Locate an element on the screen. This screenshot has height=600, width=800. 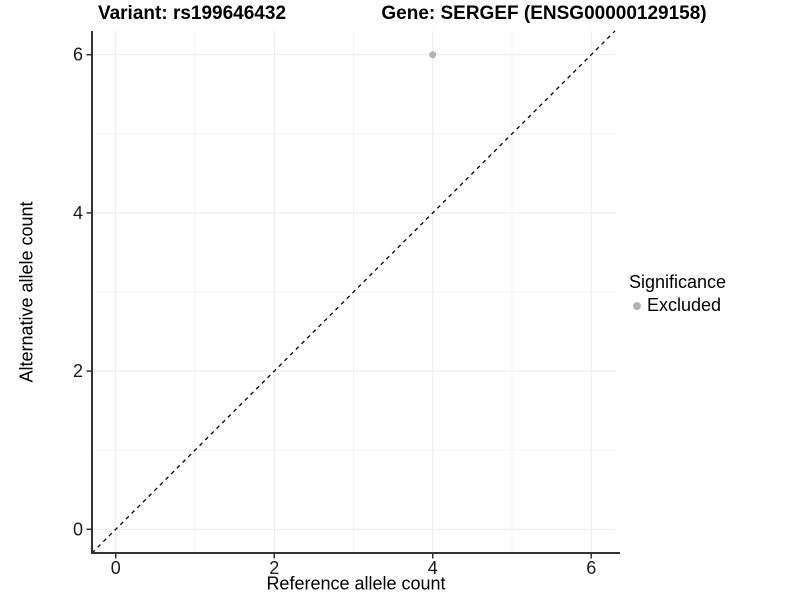
x-axis-title: Reference allele count is located at coordinates (356, 583).